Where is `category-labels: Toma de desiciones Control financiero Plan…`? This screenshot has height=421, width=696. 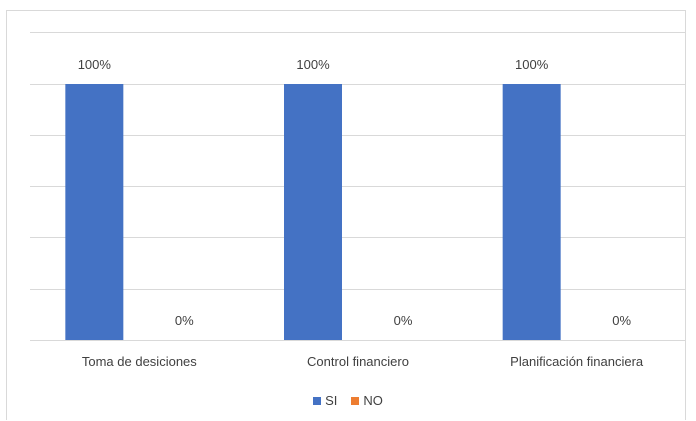 category-labels: Toma de desiciones Control financiero Plan… is located at coordinates (363, 361).